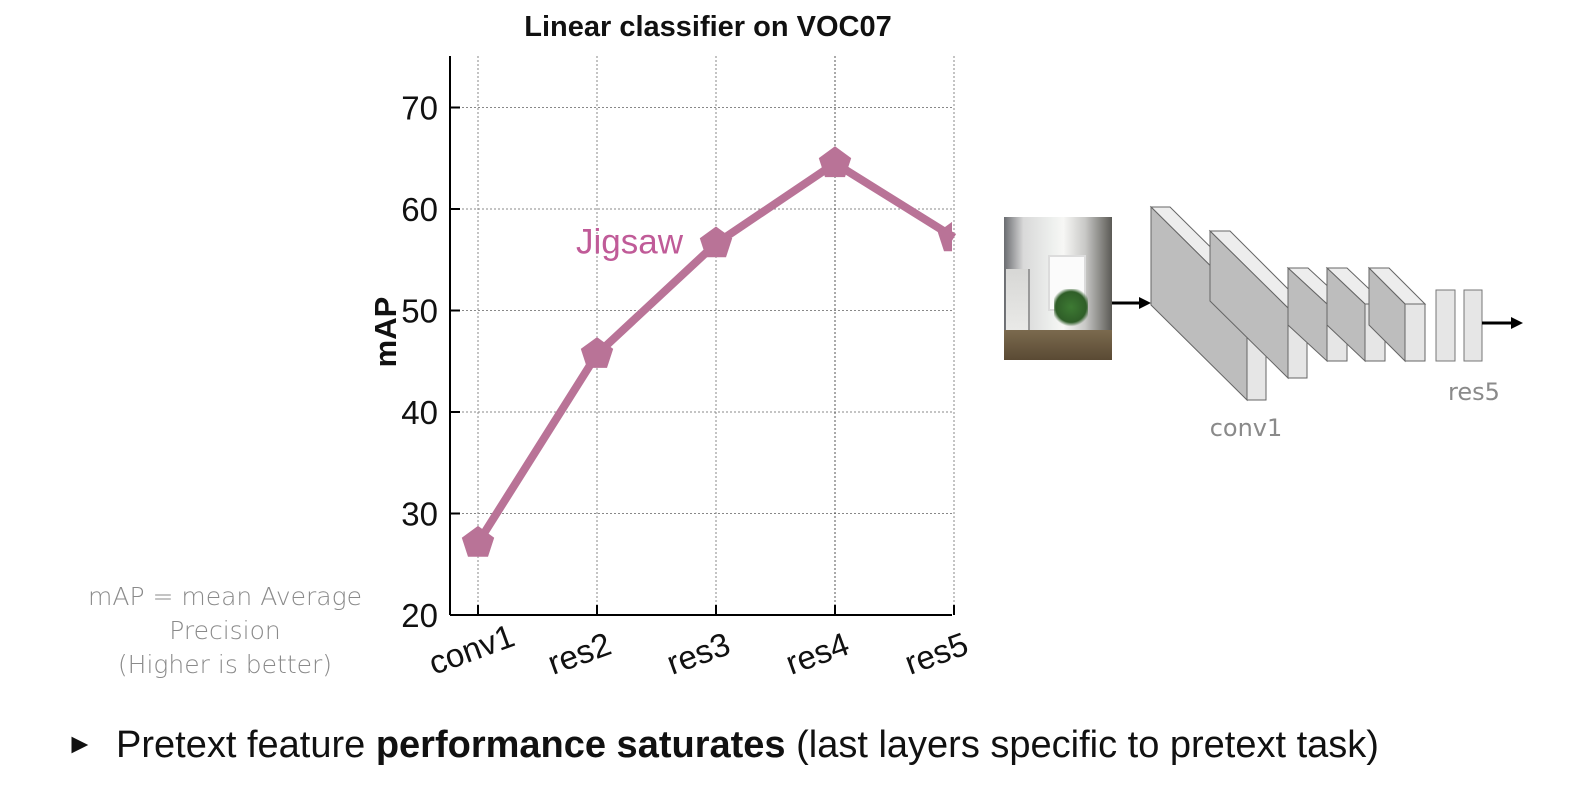  Describe the element at coordinates (1246, 428) in the screenshot. I see `conv1-label: conv1` at that location.